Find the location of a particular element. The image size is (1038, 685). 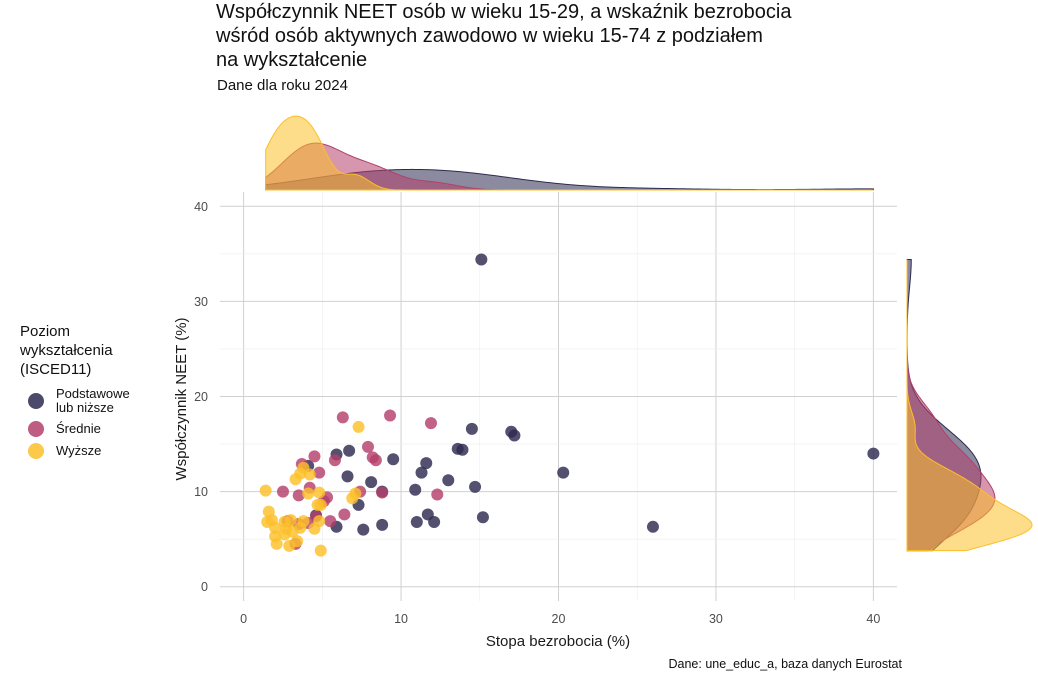

legend-label-tertiary: Wyższe is located at coordinates (79, 450).